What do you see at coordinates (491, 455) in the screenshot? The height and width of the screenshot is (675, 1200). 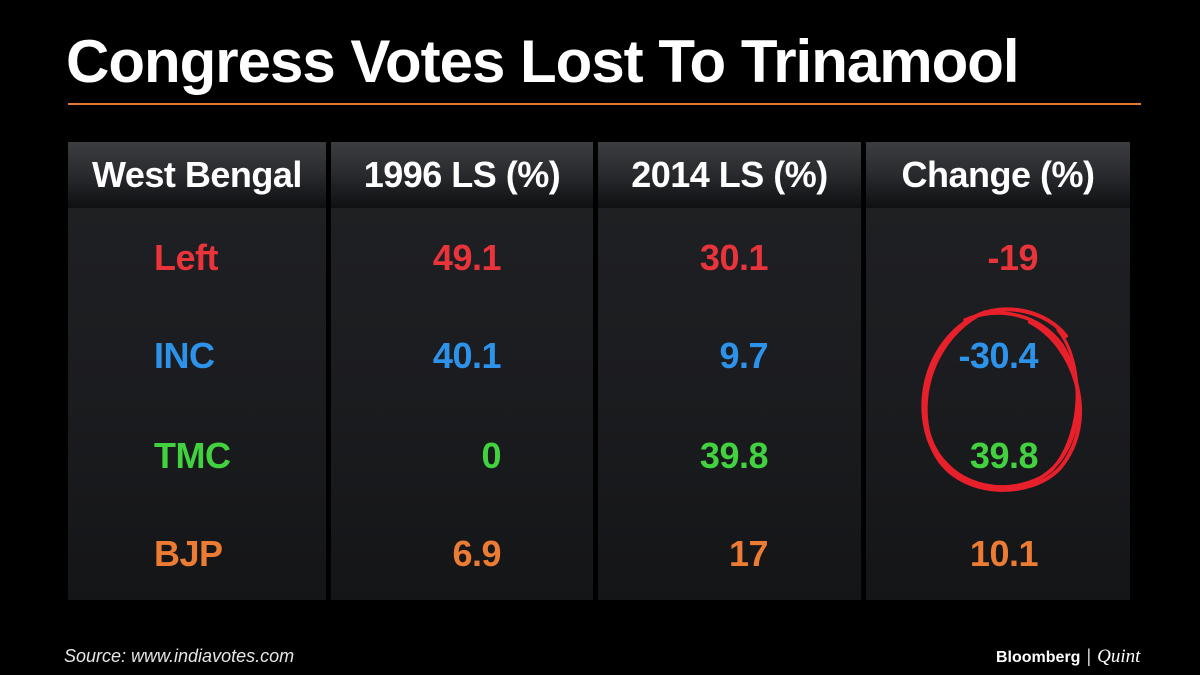 I see `value-1996-tmc: 0` at bounding box center [491, 455].